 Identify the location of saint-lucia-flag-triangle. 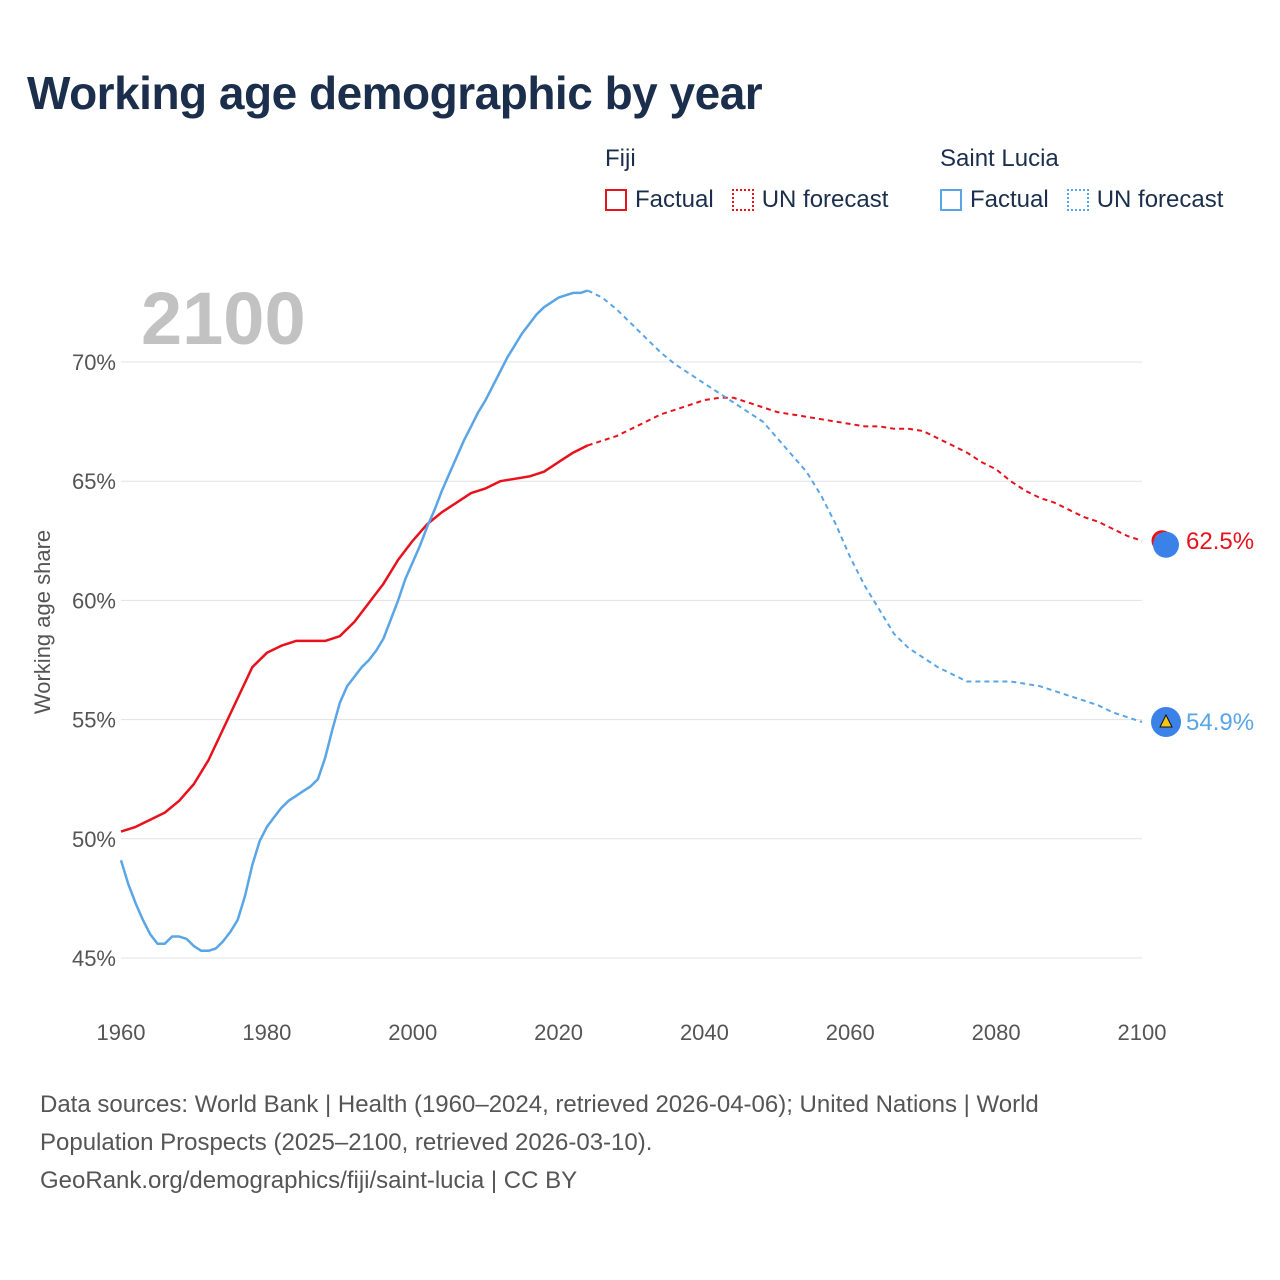
(1166, 720).